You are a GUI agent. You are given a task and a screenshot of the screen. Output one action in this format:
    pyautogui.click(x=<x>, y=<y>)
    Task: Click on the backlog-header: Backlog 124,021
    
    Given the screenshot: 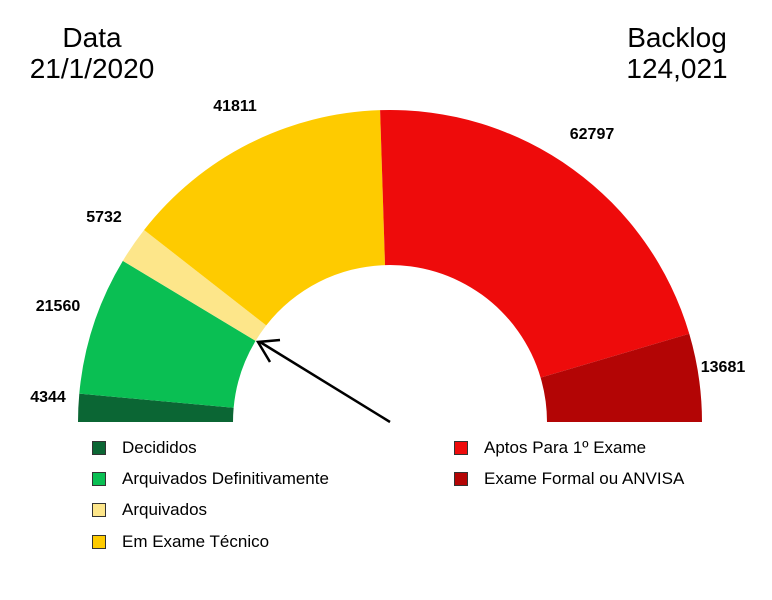 What is the action you would take?
    pyautogui.click(x=677, y=53)
    